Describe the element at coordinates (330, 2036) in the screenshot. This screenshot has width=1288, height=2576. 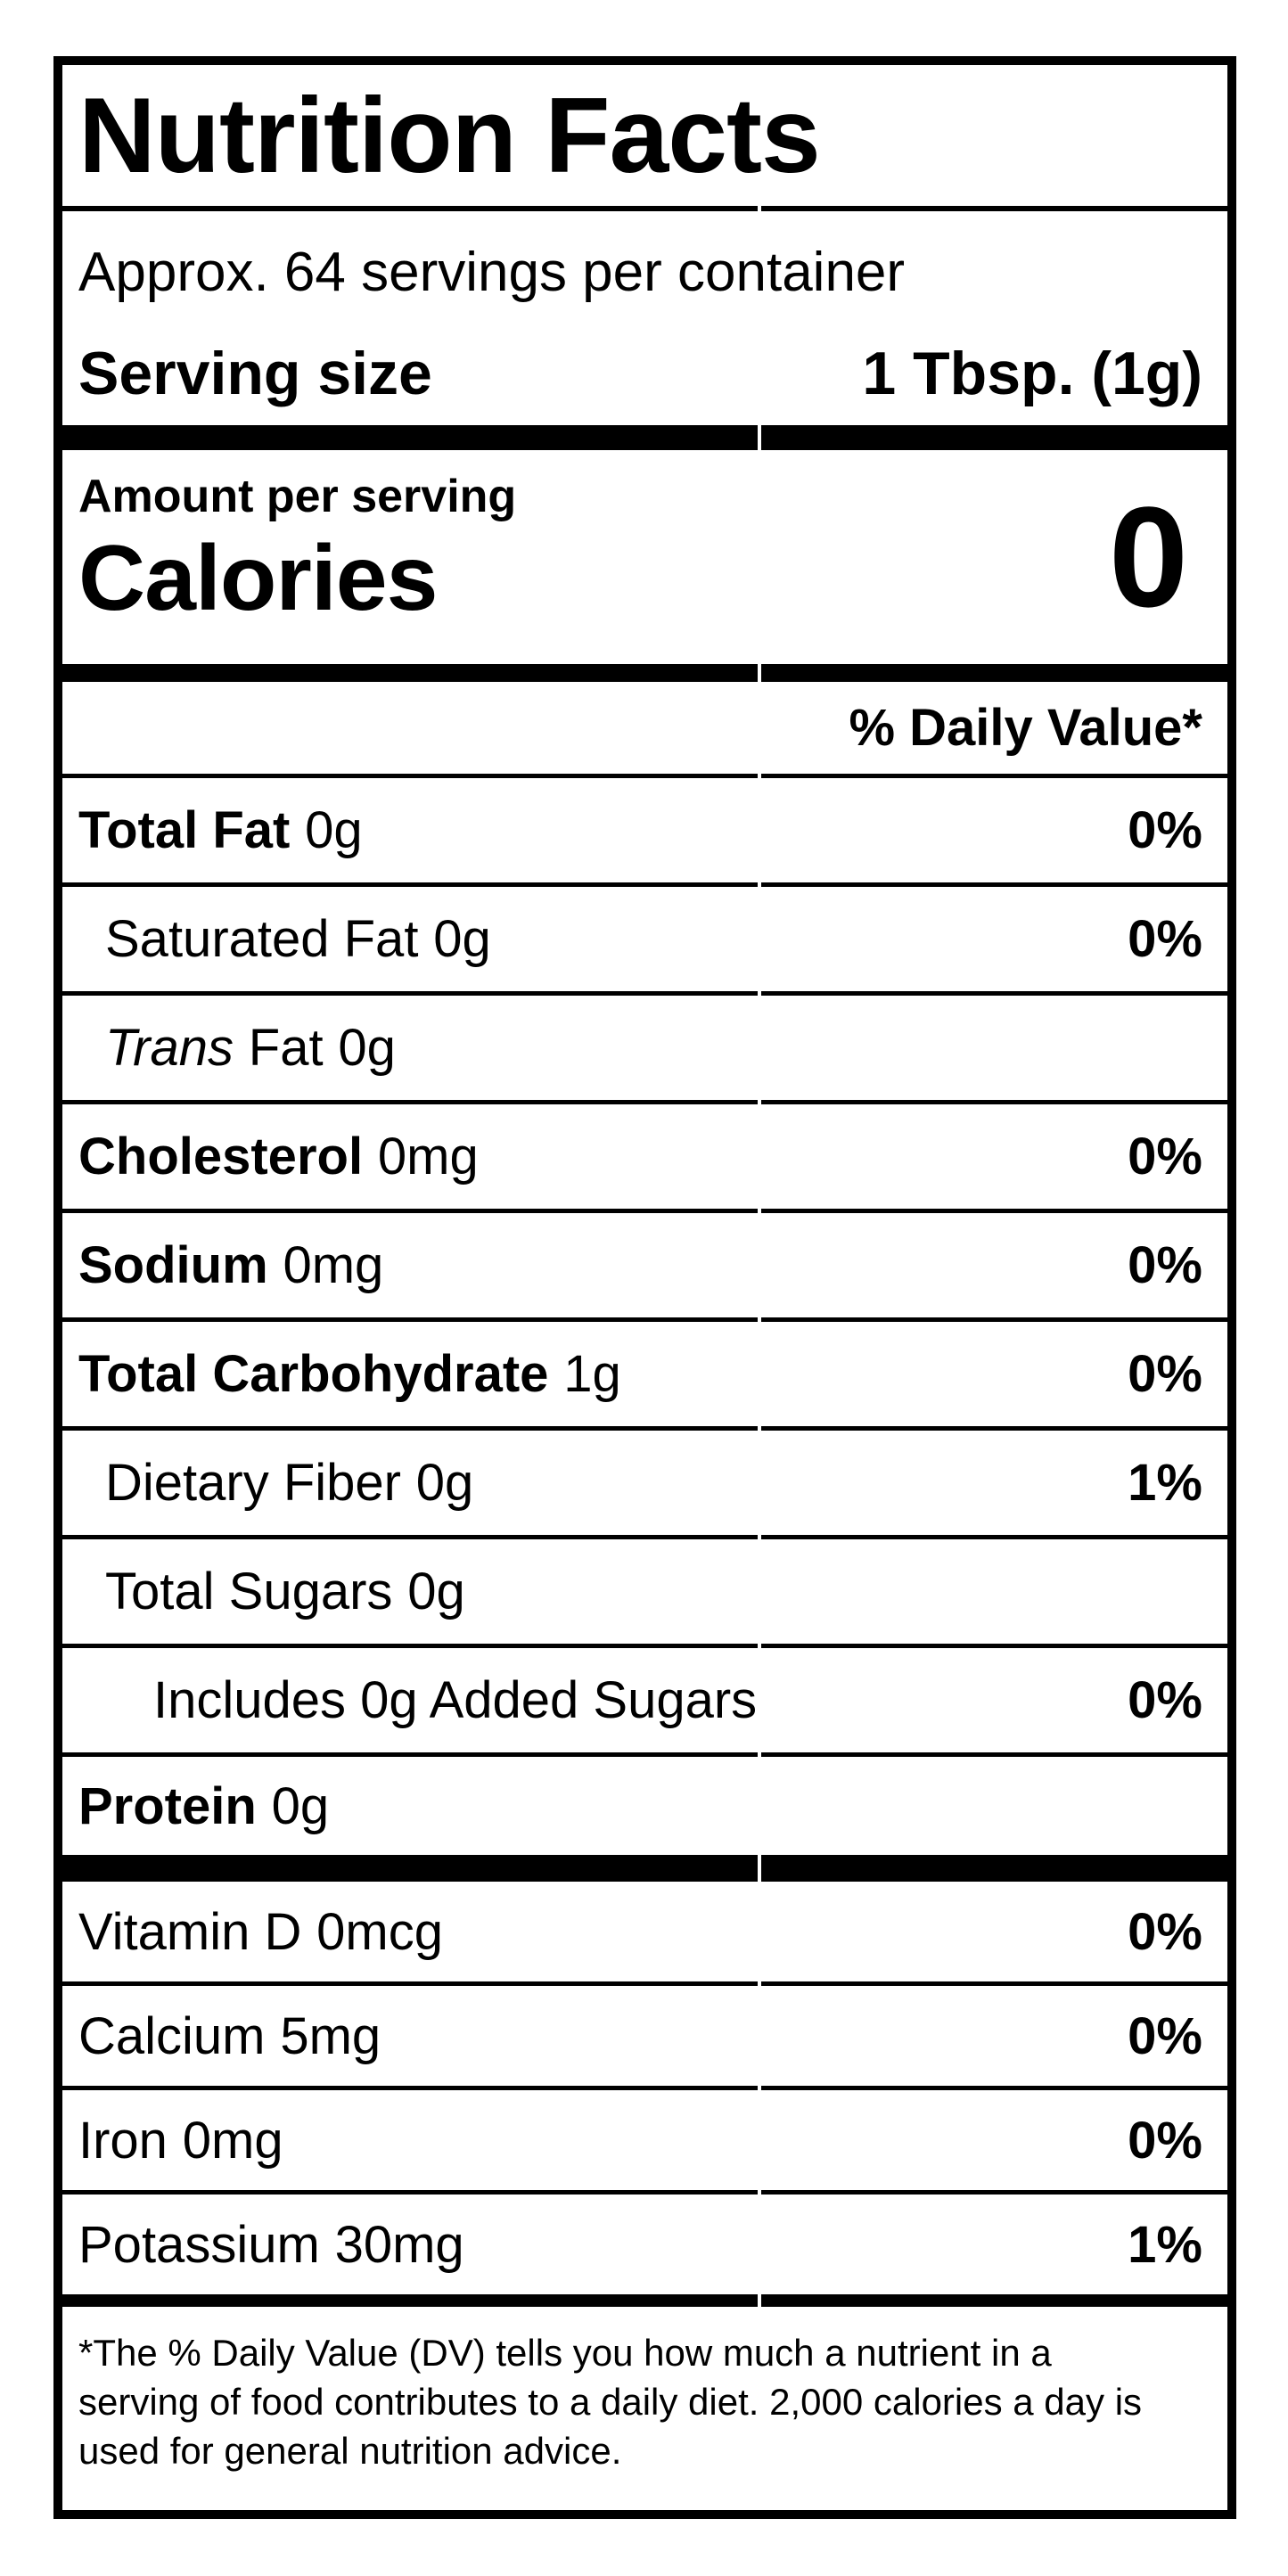
I see `nutrient-amount: 5mg` at that location.